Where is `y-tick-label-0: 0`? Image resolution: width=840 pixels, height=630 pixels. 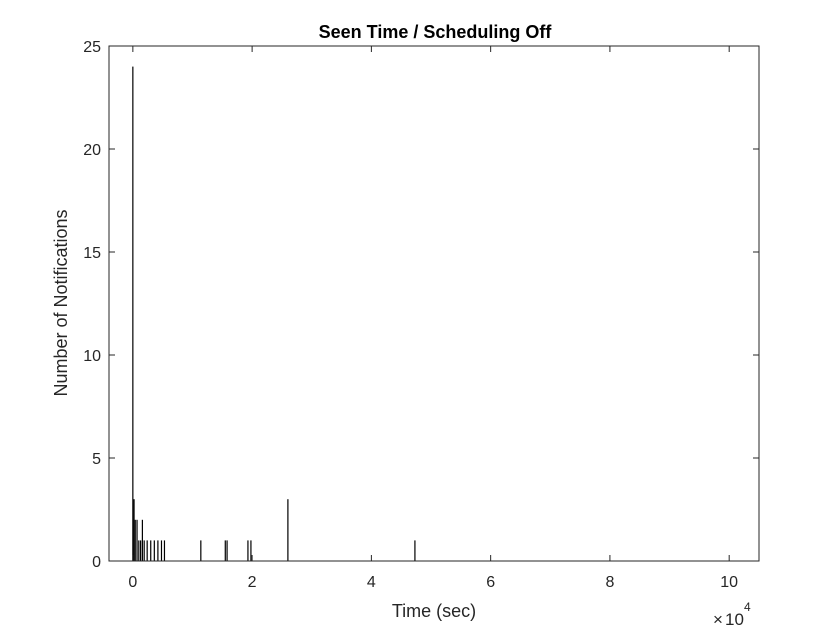
y-tick-label-0: 0 is located at coordinates (96, 562).